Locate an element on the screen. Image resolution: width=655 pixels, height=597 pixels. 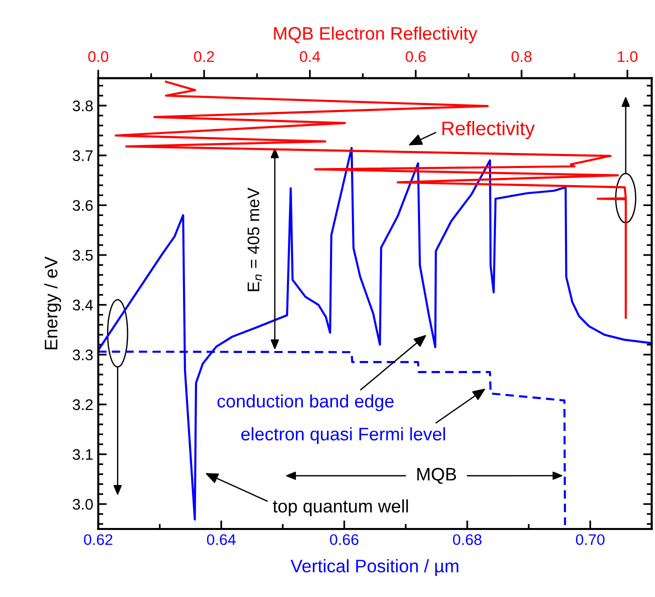
x2-tick-label: 0.6 is located at coordinates (416, 56).